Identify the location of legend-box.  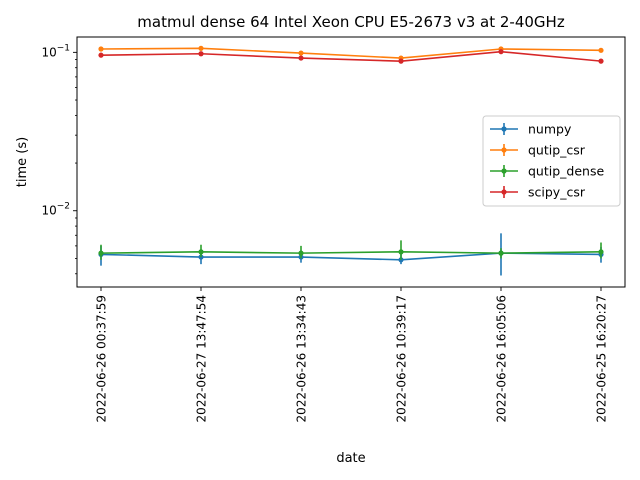
(551, 161).